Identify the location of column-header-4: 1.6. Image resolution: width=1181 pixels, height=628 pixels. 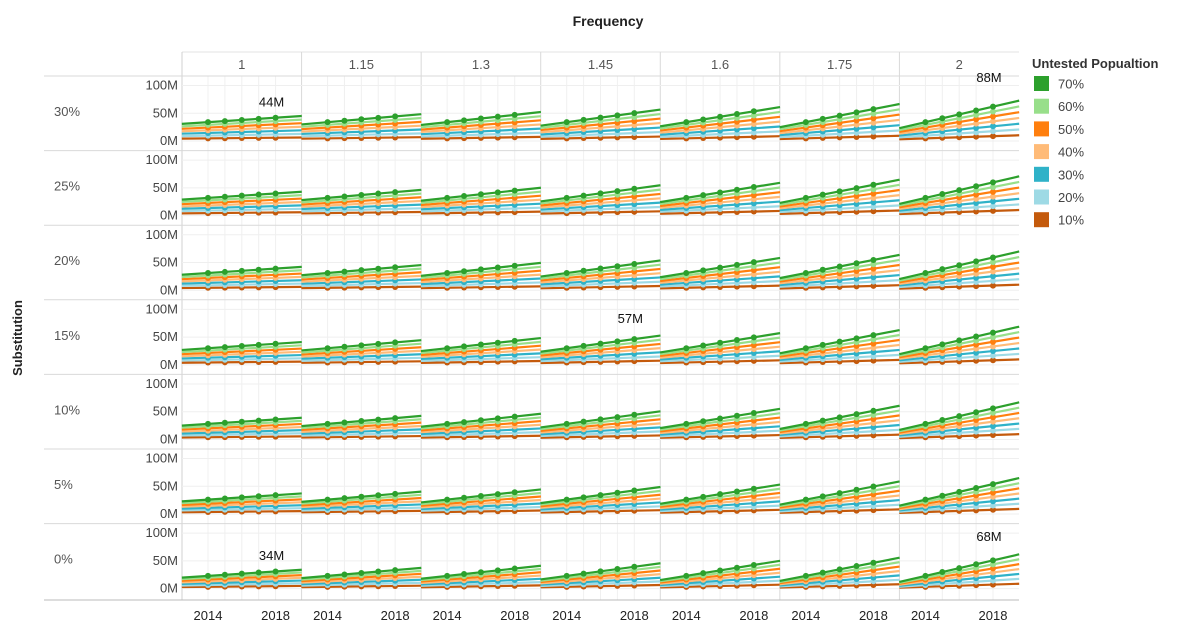
(720, 64).